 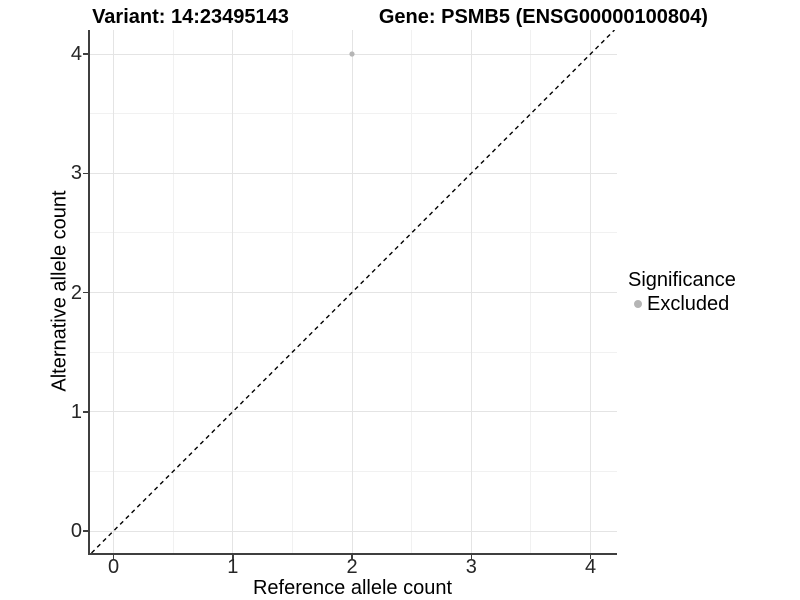 I want to click on x-tick-label: 3, so click(x=471, y=567).